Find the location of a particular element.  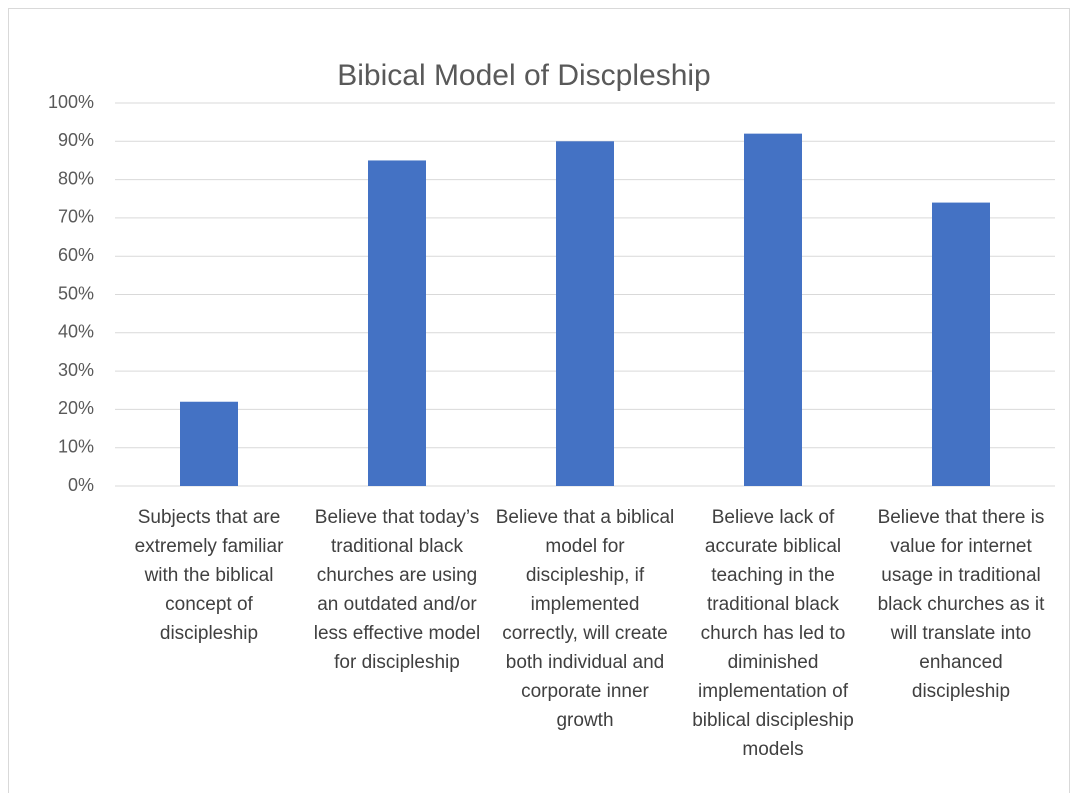

y-tick-label: 70% is located at coordinates (76, 217).